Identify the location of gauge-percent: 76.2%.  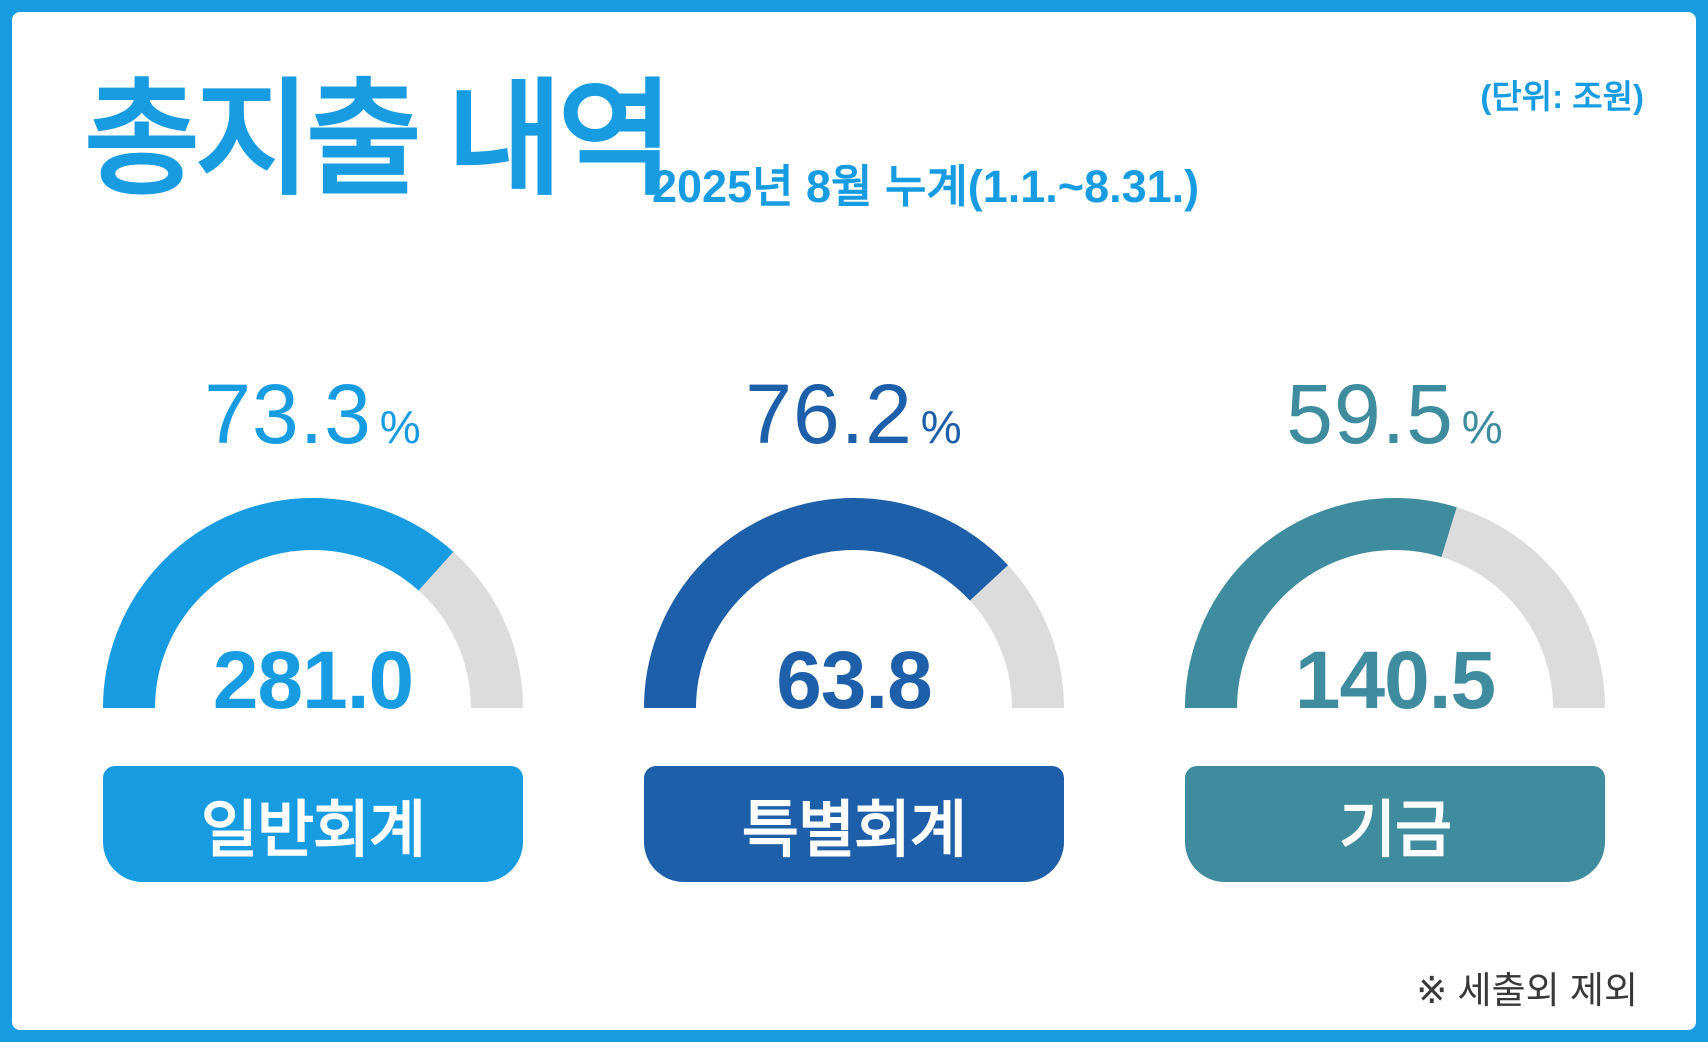
(853, 414).